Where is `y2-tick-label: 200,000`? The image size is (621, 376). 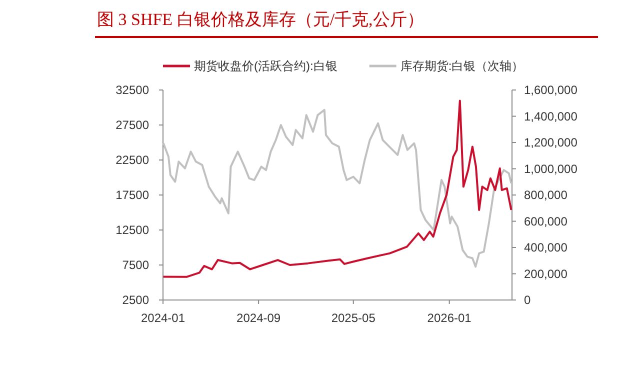 y2-tick-label: 200,000 is located at coordinates (546, 273).